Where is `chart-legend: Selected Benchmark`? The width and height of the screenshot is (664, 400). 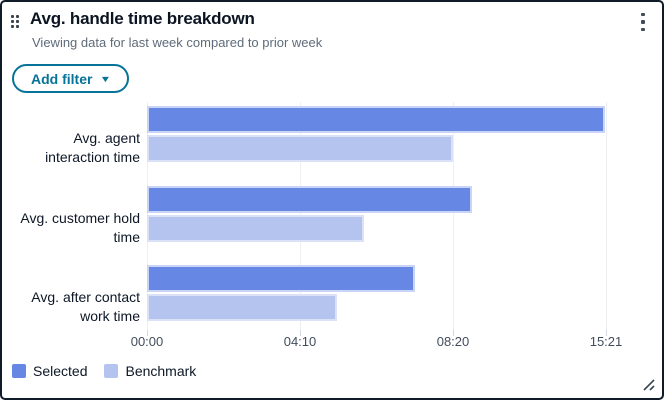 chart-legend: Selected Benchmark is located at coordinates (104, 371).